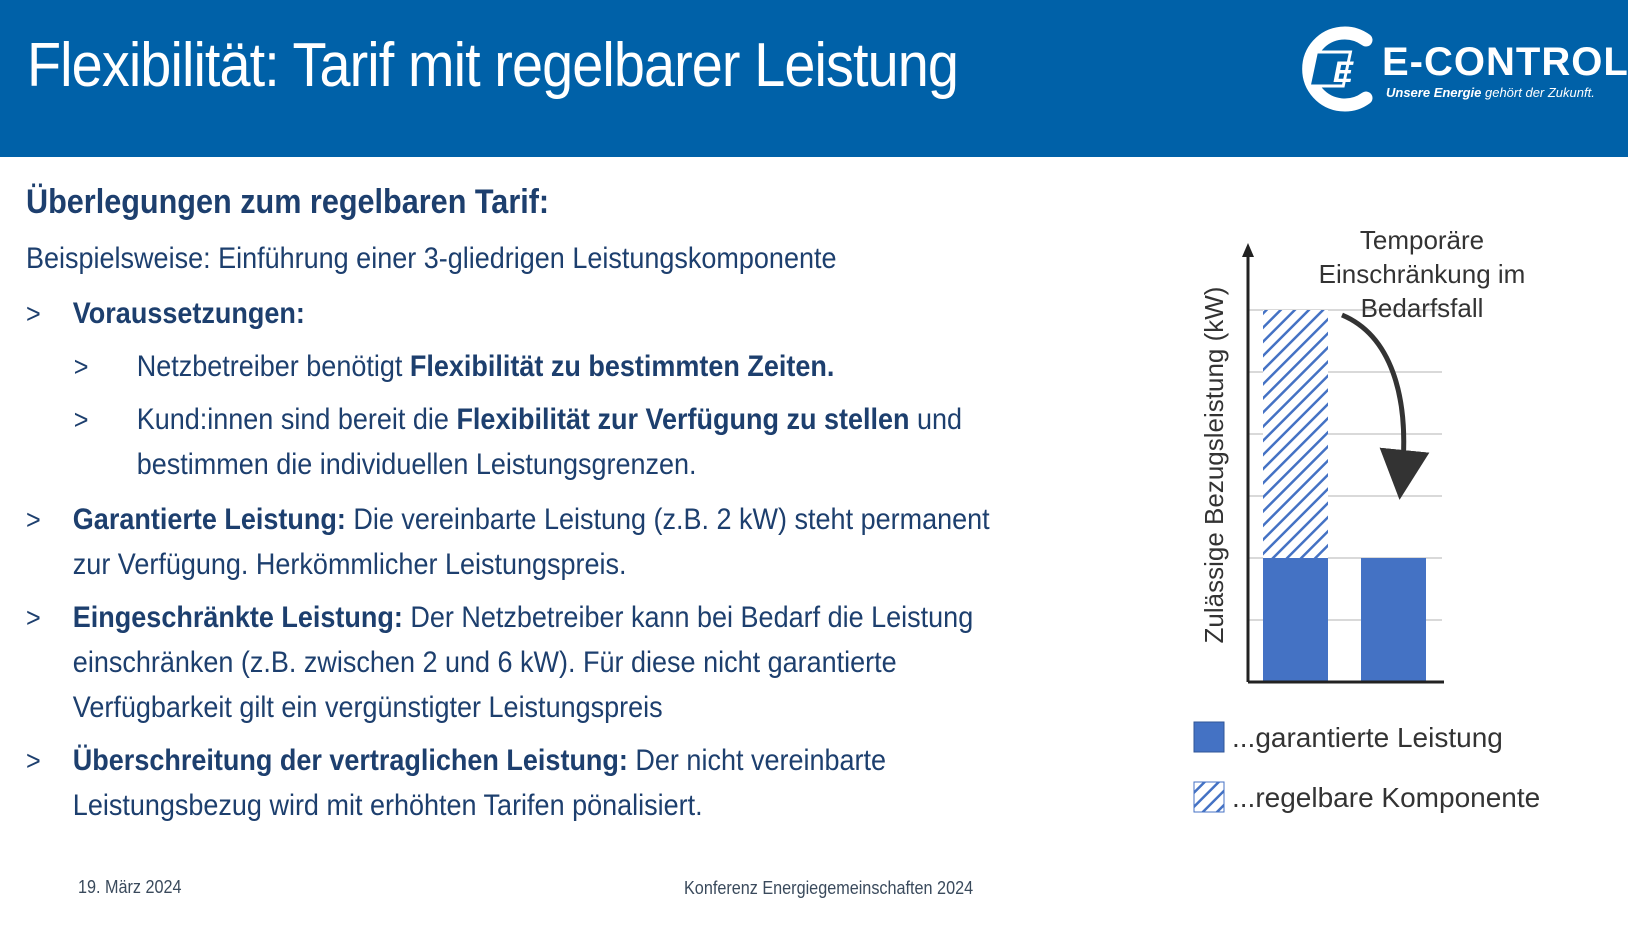  What do you see at coordinates (130, 887) in the screenshot?
I see `footer-date: 19. März 2024` at bounding box center [130, 887].